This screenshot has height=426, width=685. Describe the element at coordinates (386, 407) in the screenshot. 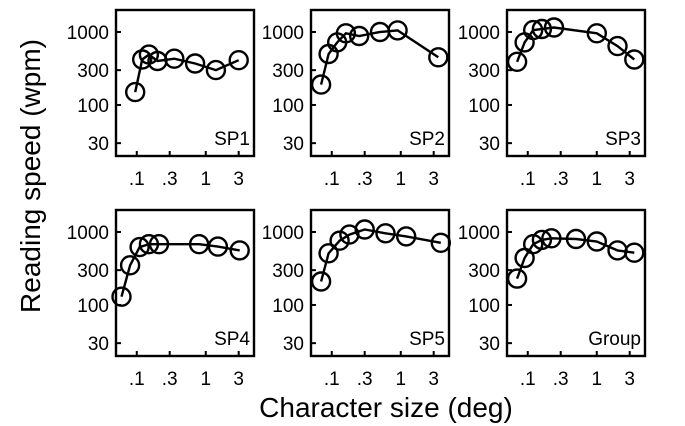

I see `x-axis-title: Character size (deg)` at that location.